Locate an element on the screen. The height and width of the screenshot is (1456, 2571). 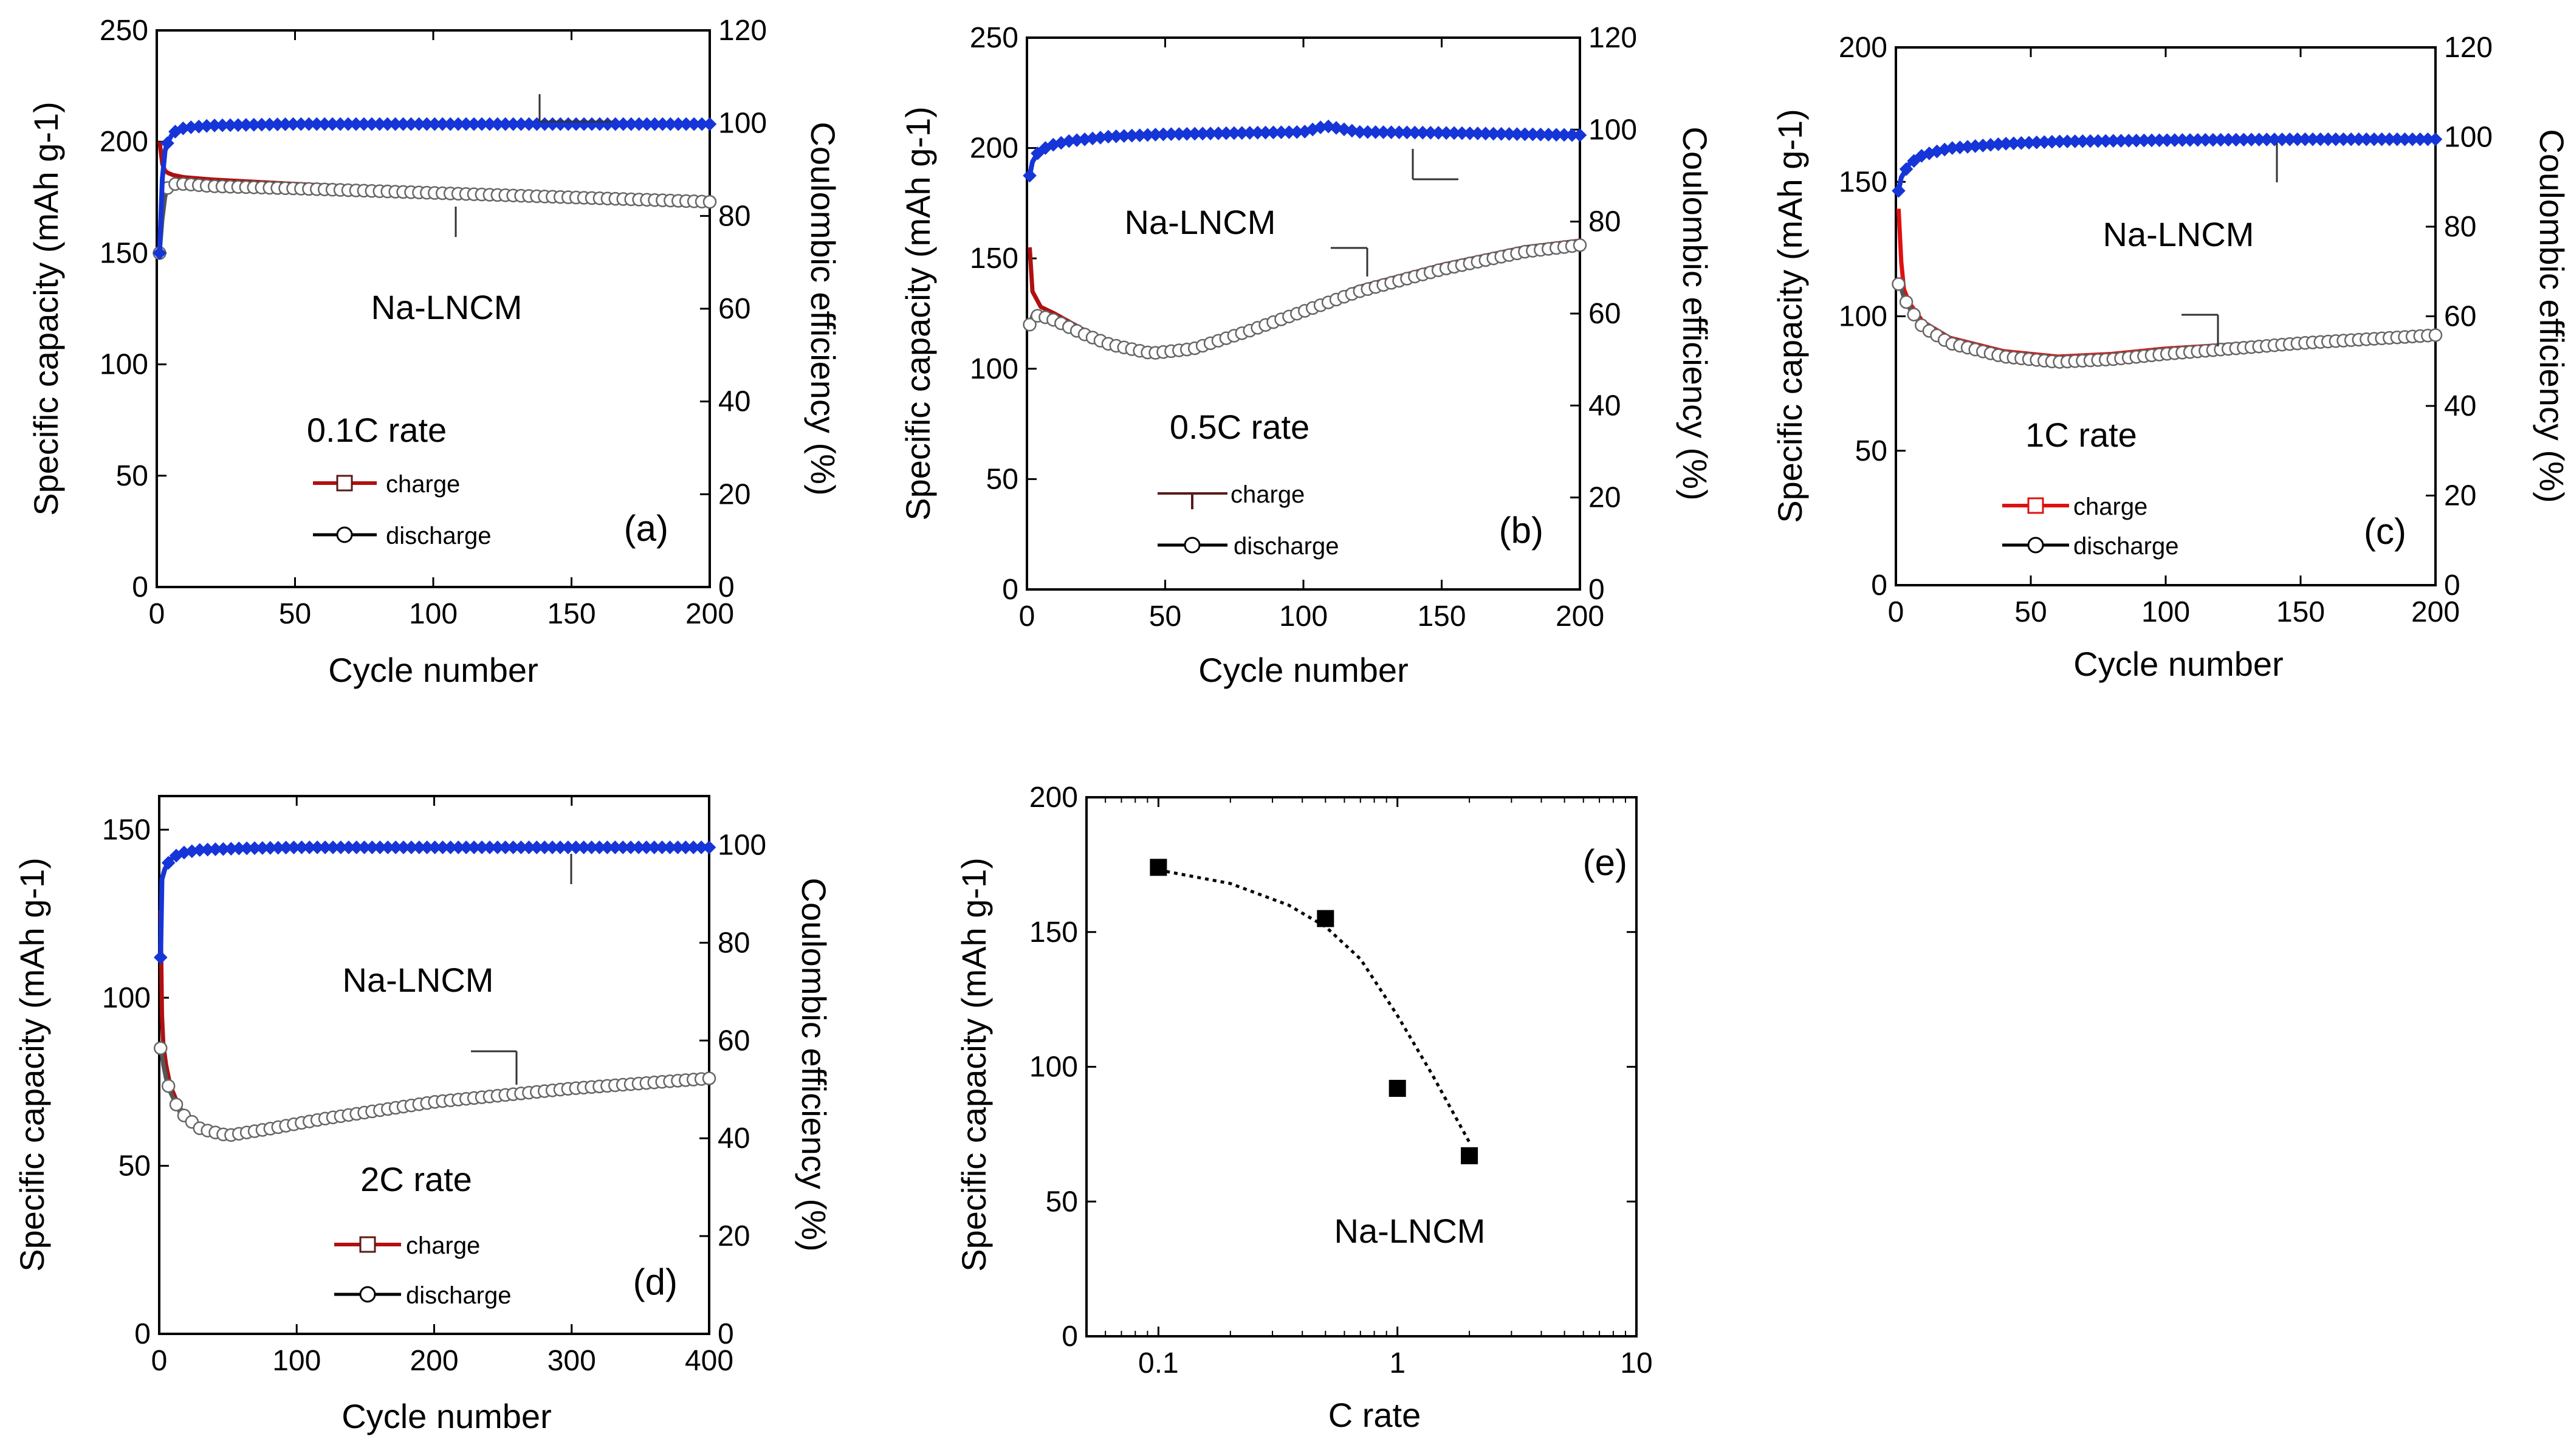
rate-label: 2C rate is located at coordinates (416, 1179).